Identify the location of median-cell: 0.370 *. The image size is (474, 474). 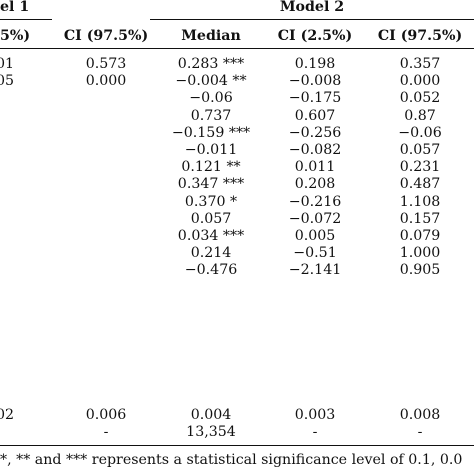
(211, 202).